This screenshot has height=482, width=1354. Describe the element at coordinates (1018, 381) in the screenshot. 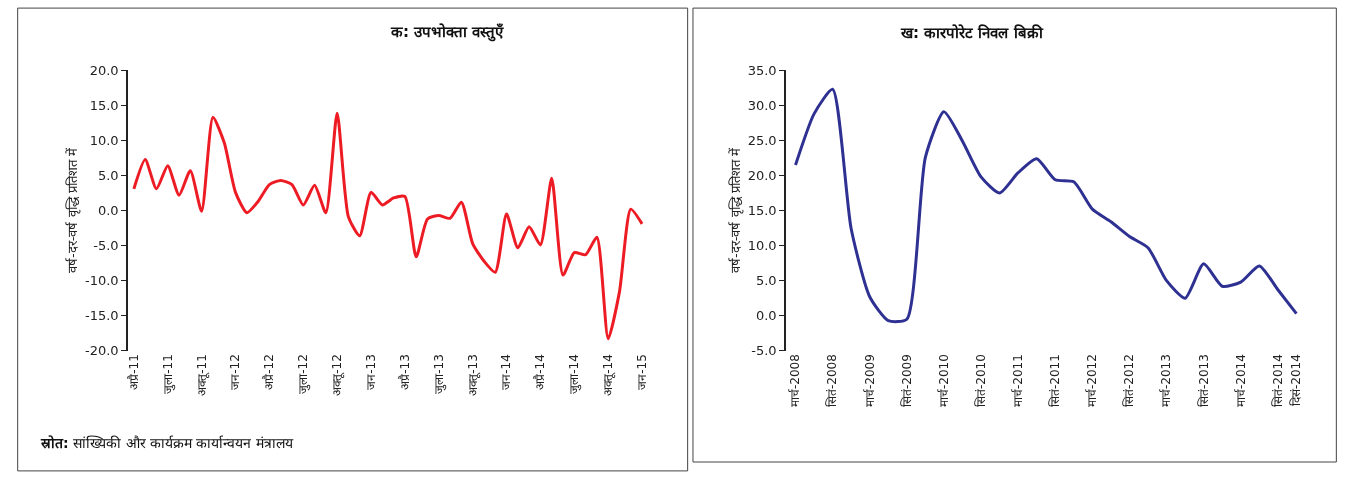

I see `x-tick-label: मार्च-2011` at that location.